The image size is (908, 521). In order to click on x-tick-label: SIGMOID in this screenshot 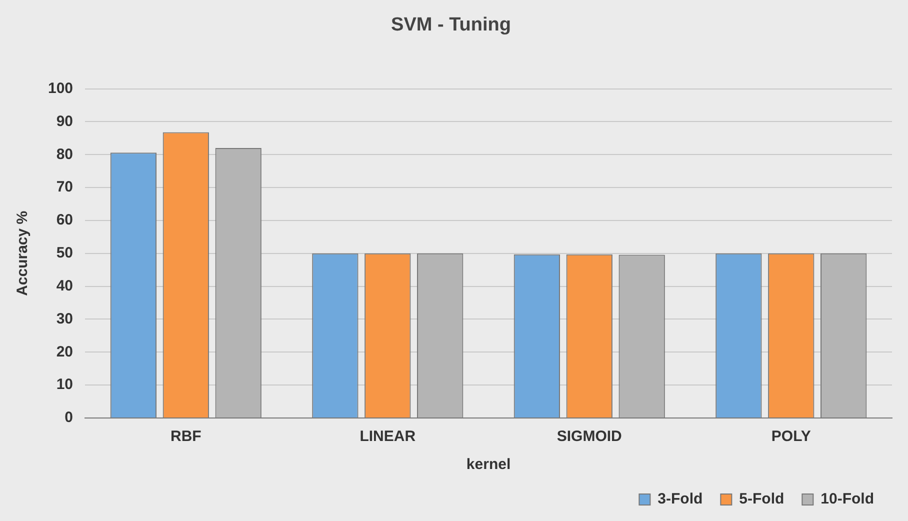, I will do `click(589, 437)`.